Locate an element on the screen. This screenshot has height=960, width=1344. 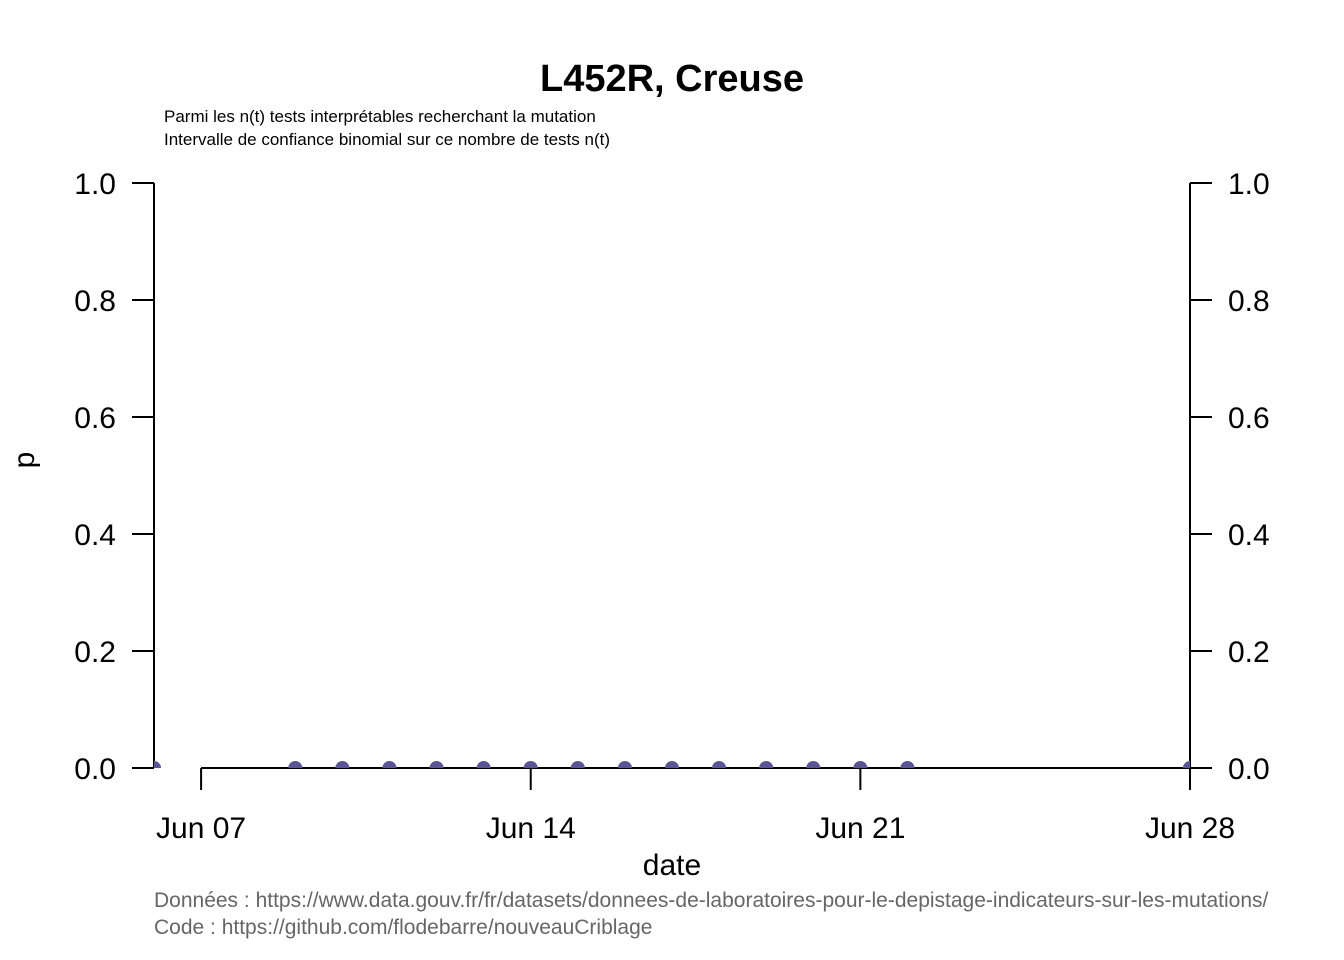
y-tick-label-right: 1.0 is located at coordinates (1249, 184).